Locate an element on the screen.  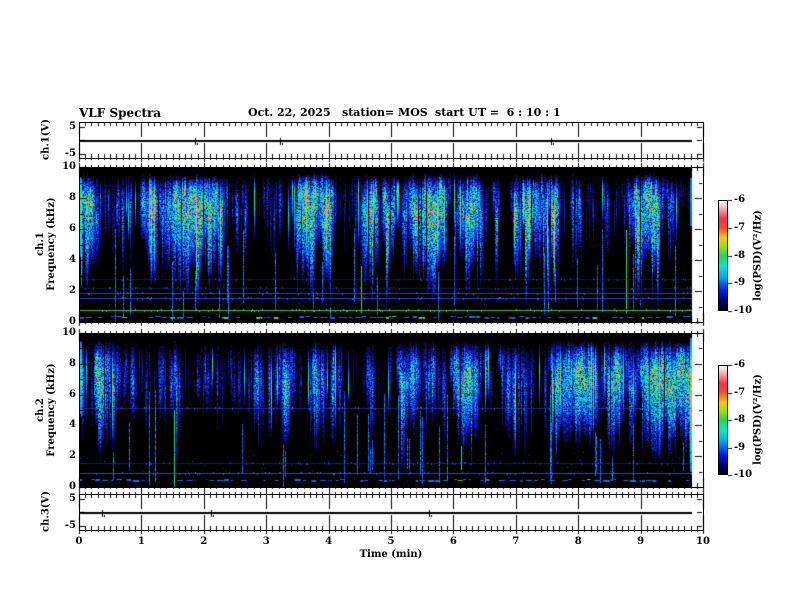
station-label: station= MOS is located at coordinates (385, 112).